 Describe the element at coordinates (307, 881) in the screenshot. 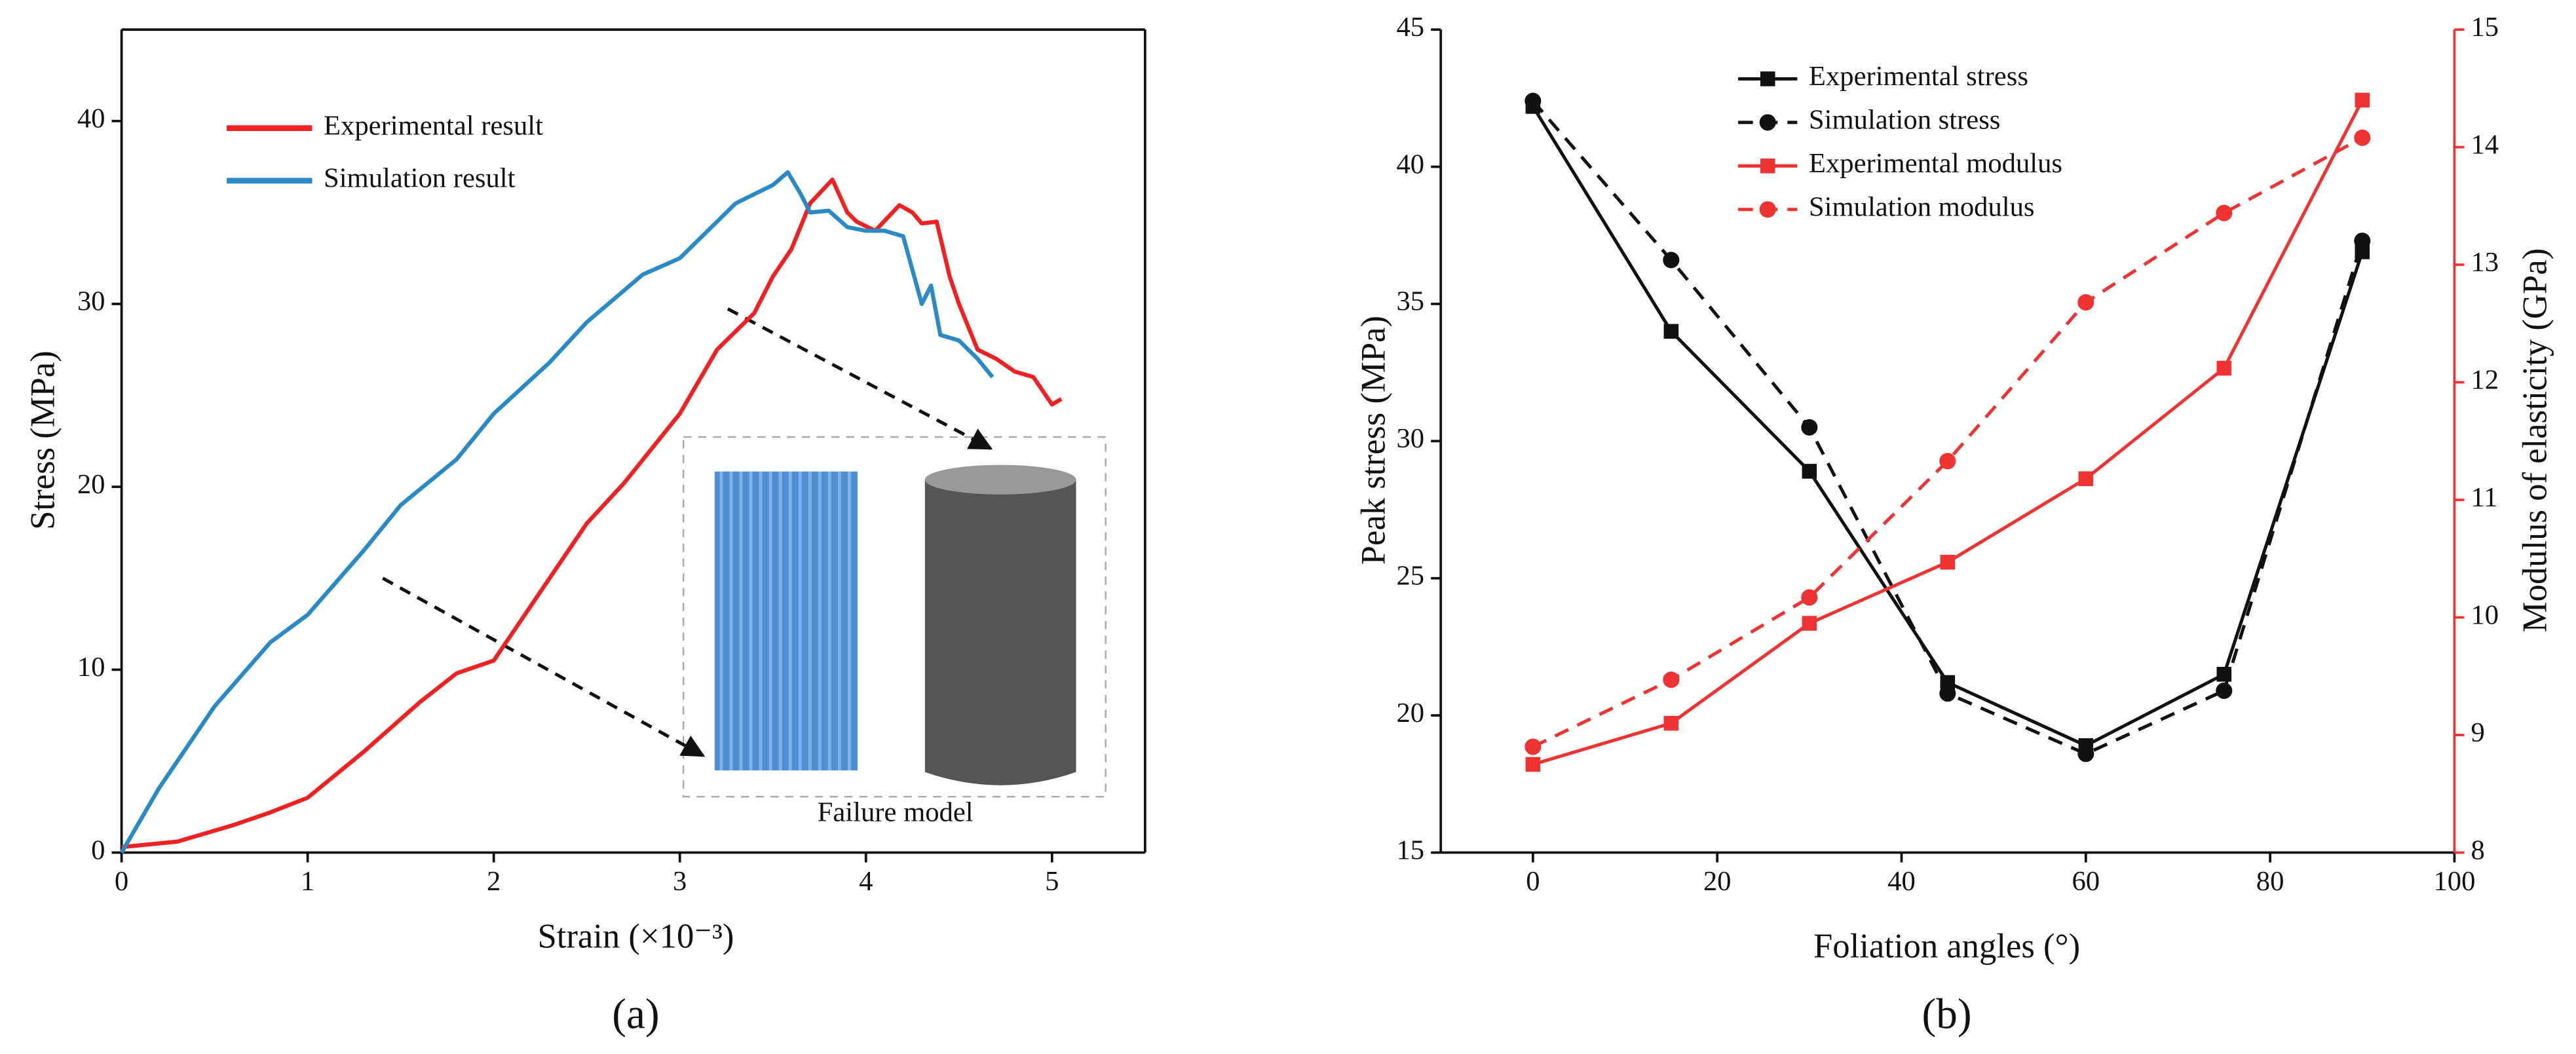

I see `x-tick-label: 1` at that location.